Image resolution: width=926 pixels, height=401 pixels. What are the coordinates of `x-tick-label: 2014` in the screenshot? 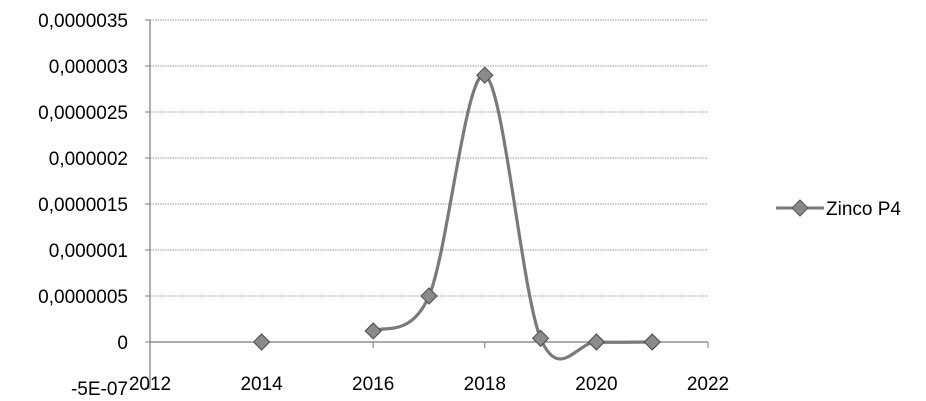 It's located at (261, 384).